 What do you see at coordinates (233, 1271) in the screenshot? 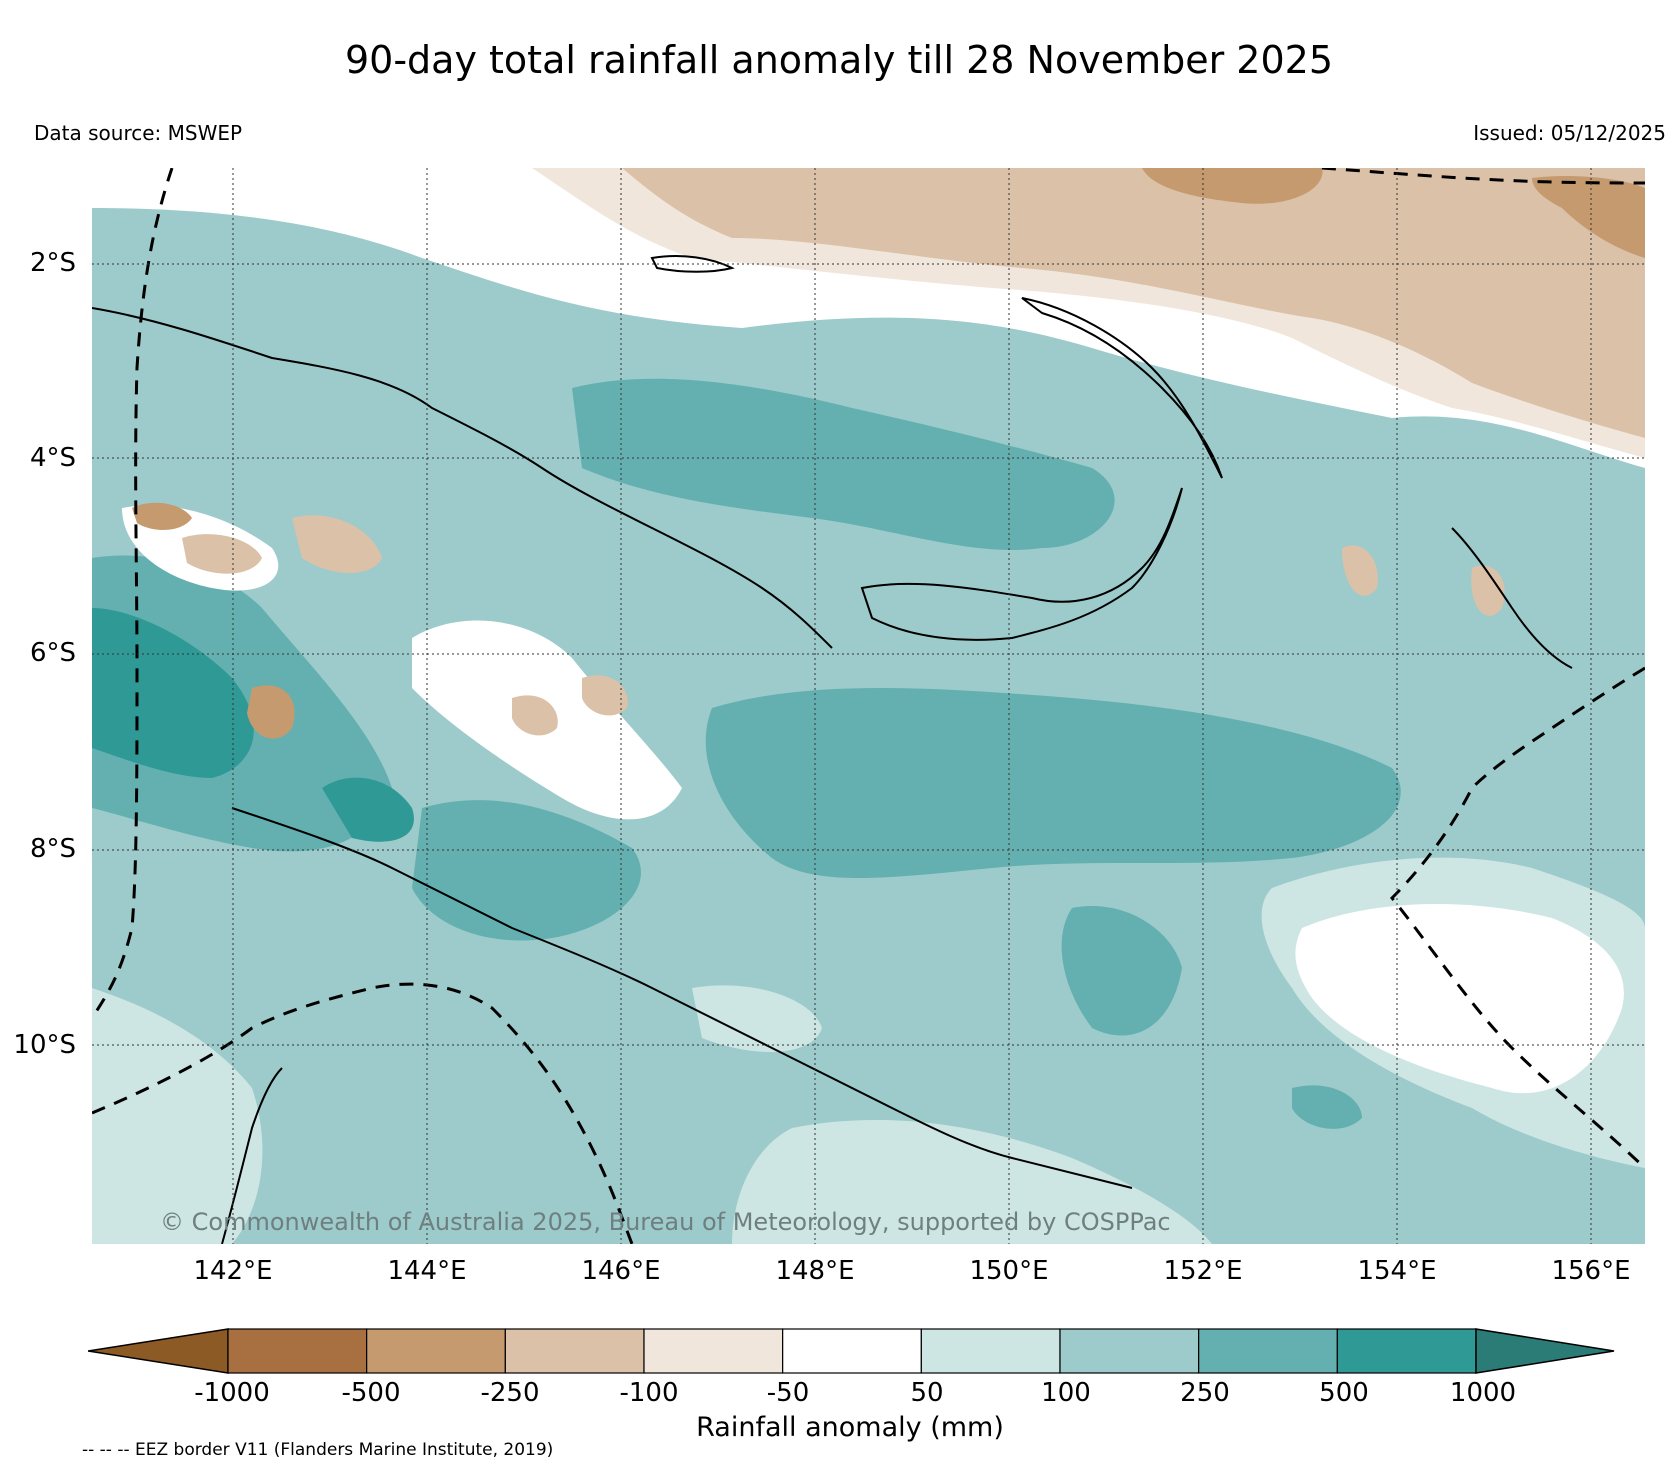
I see `lon-label: 142°E` at bounding box center [233, 1271].